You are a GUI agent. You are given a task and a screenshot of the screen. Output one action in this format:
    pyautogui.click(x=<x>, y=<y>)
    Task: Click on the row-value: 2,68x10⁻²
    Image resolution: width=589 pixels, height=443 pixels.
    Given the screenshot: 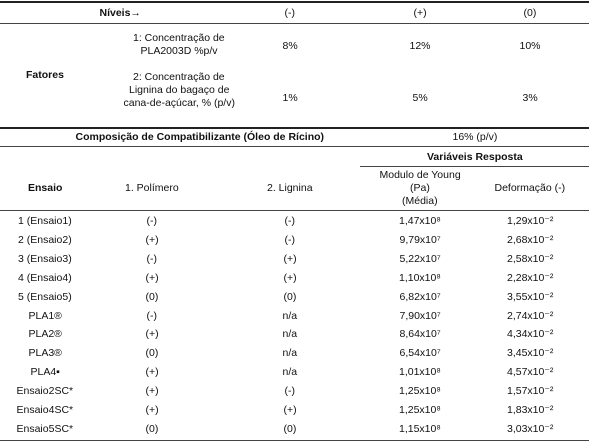 What is the action you would take?
    pyautogui.click(x=530, y=239)
    